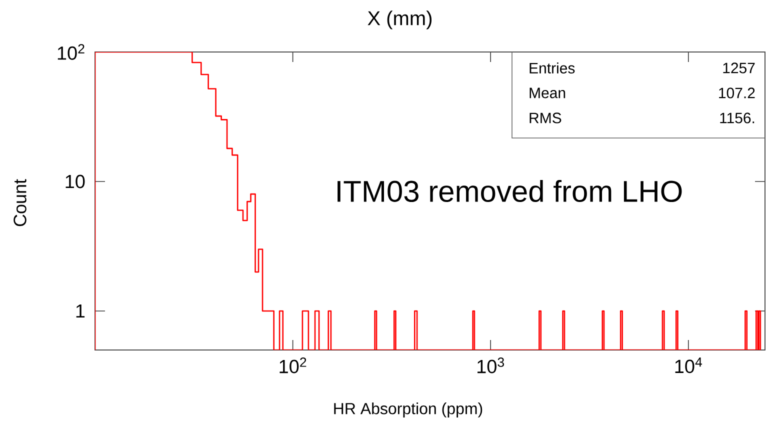  What do you see at coordinates (552, 68) in the screenshot?
I see `annotation: Entries` at bounding box center [552, 68].